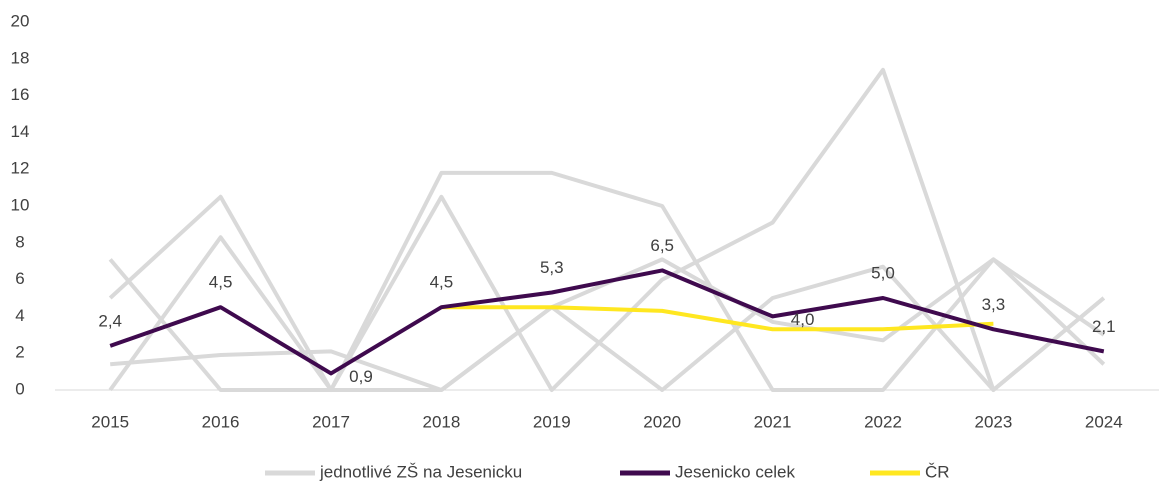 The width and height of the screenshot is (1159, 490). I want to click on y-tick-label: 4, so click(19, 315).